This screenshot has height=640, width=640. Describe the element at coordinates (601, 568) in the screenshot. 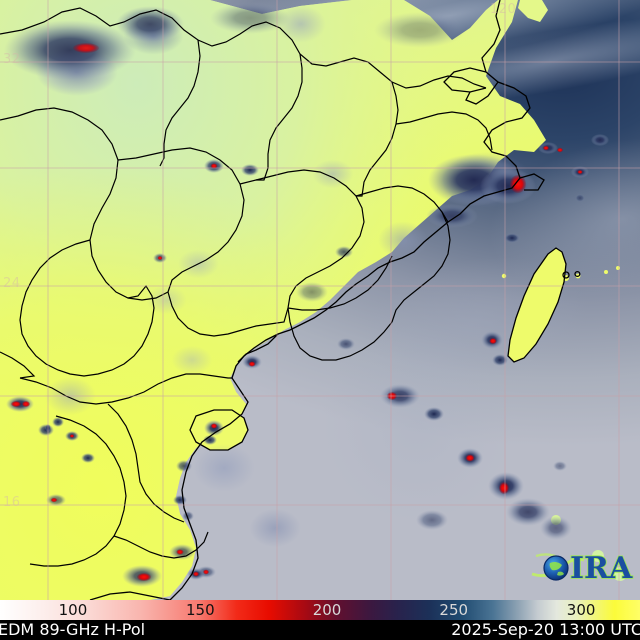

I see `logo-text: IRA` at that location.